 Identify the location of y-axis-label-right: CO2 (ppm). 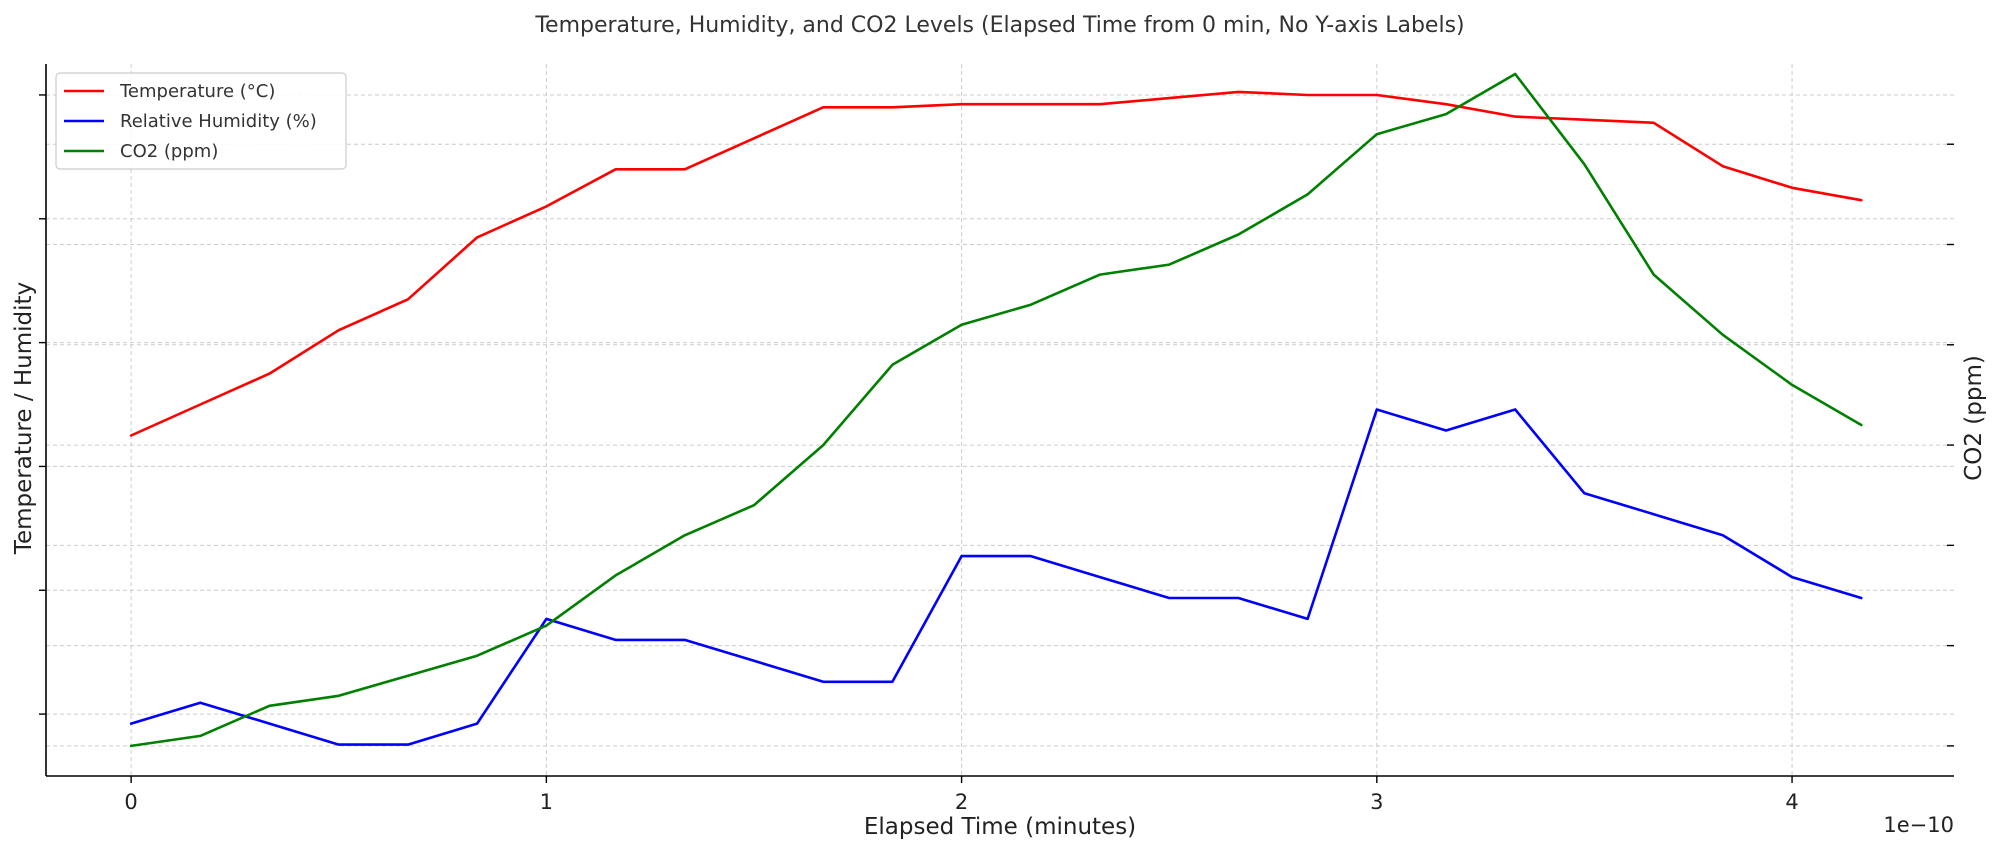
(1974, 418).